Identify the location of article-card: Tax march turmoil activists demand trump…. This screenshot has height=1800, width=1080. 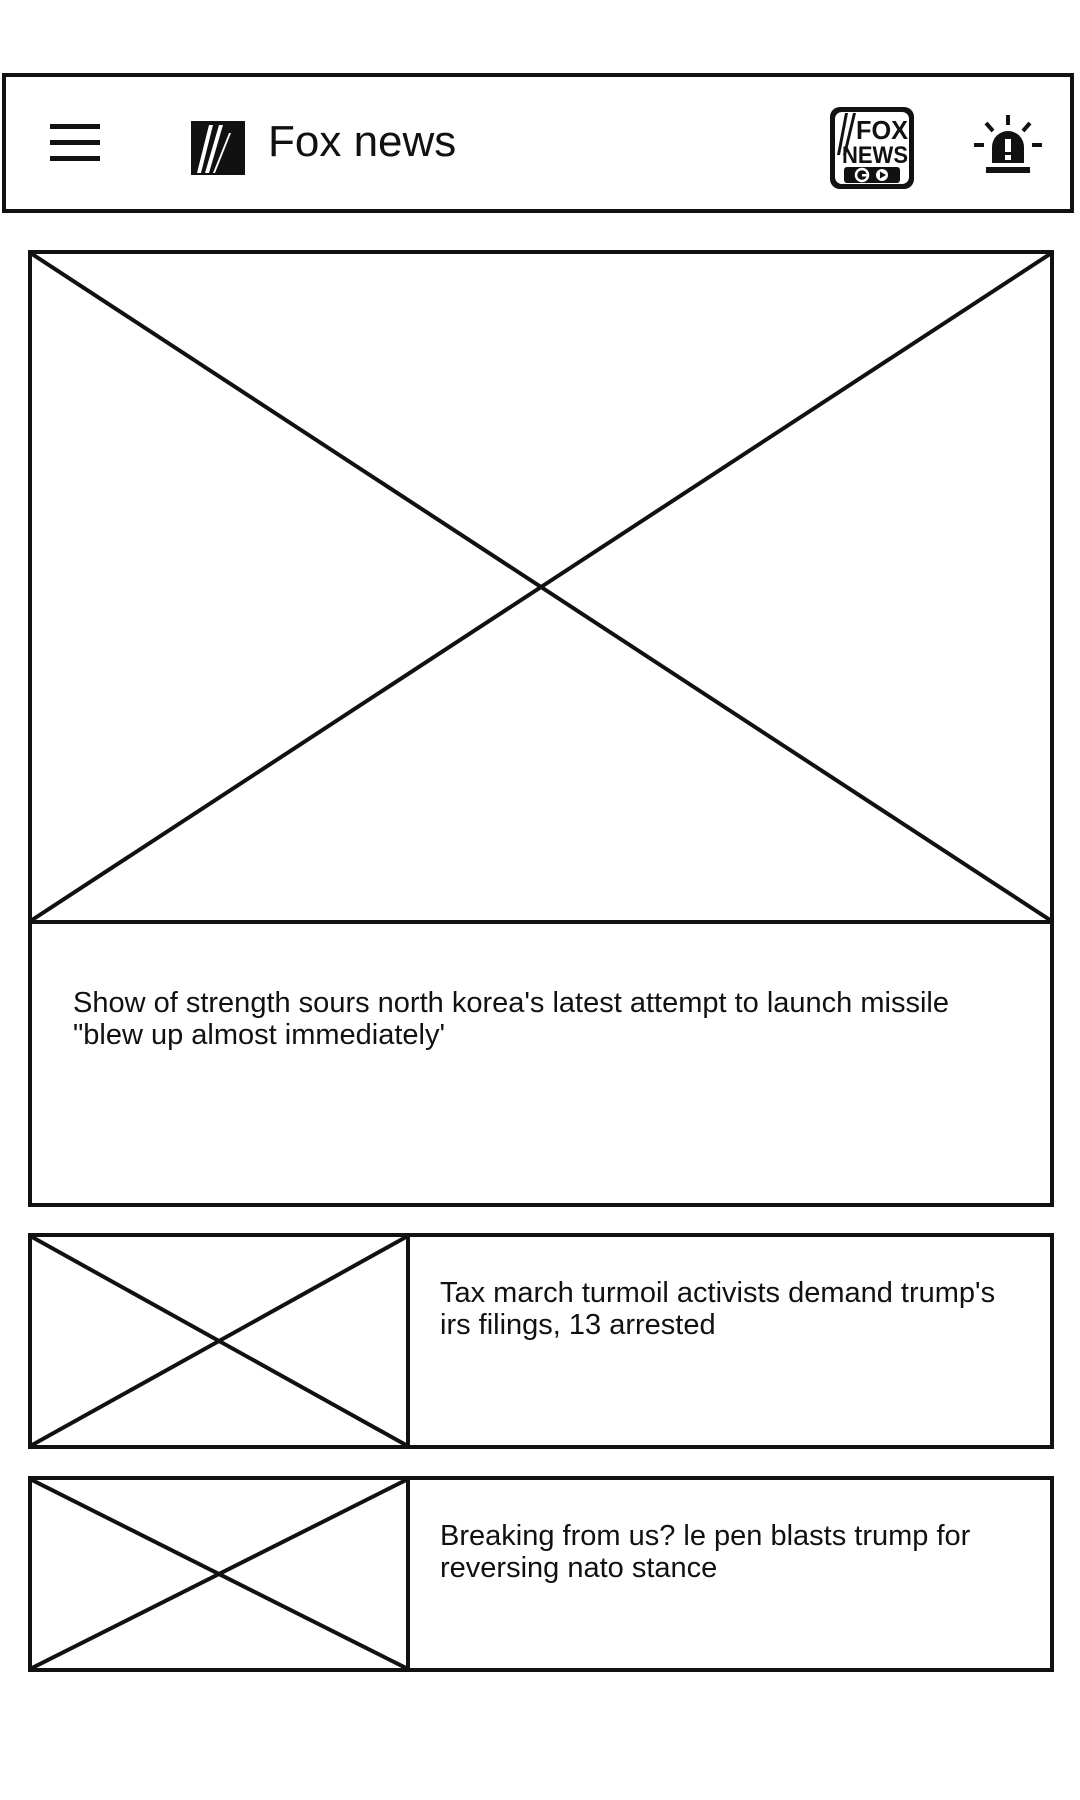
(541, 1341).